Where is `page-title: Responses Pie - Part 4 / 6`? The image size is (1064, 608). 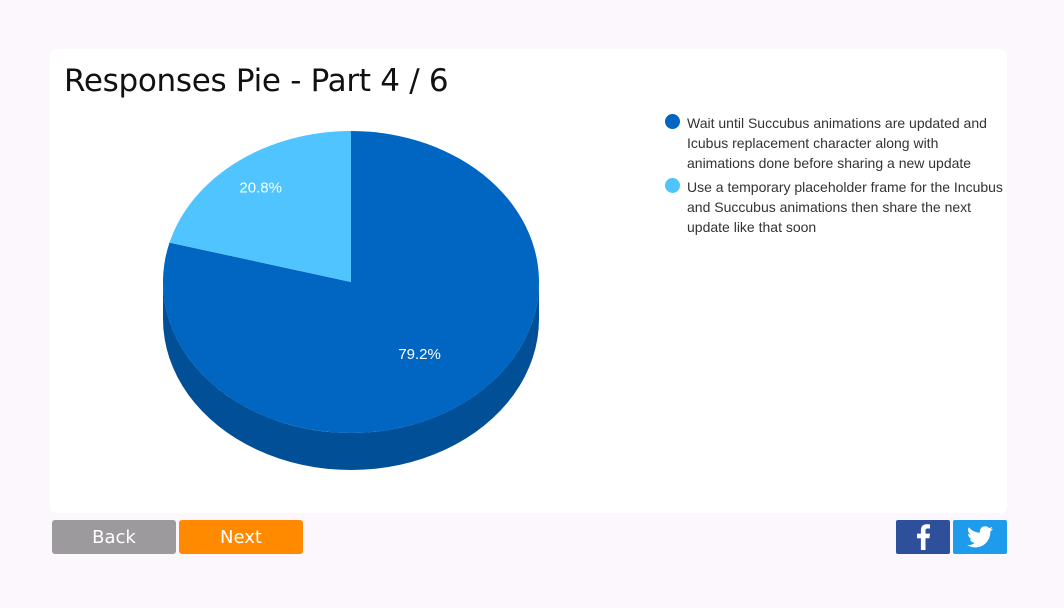
page-title: Responses Pie - Part 4 / 6 is located at coordinates (256, 81).